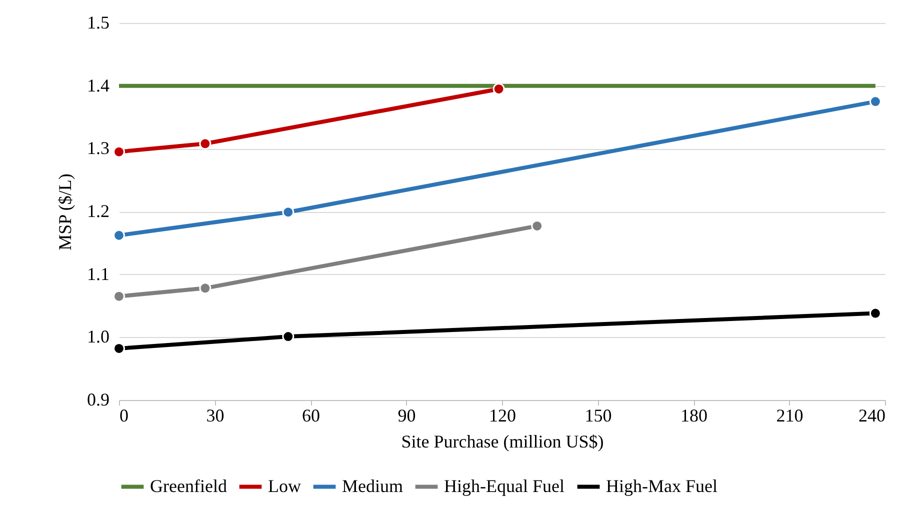 The width and height of the screenshot is (919, 519). I want to click on legend-label: Medium, so click(372, 486).